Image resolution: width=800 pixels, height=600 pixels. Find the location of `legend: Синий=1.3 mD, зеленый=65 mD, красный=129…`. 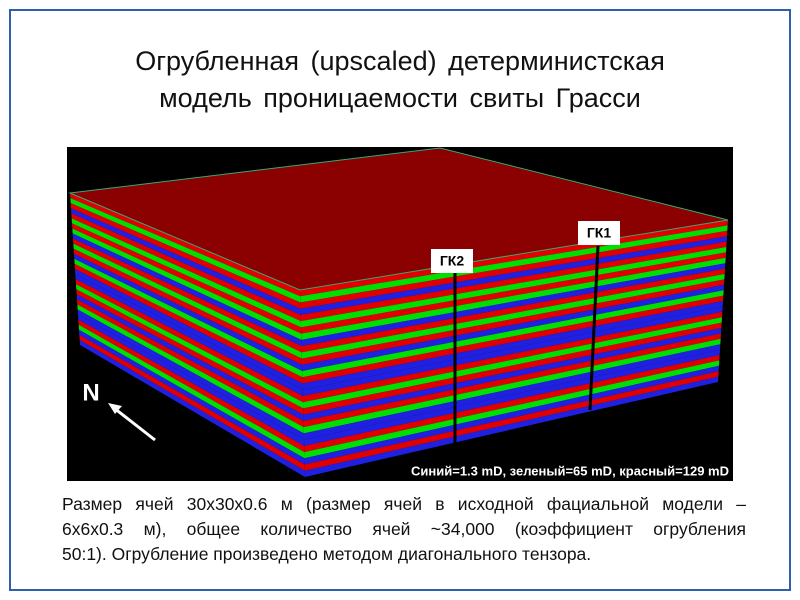

legend: Синий=1.3 mD, зеленый=65 mD, красный=129… is located at coordinates (570, 470).